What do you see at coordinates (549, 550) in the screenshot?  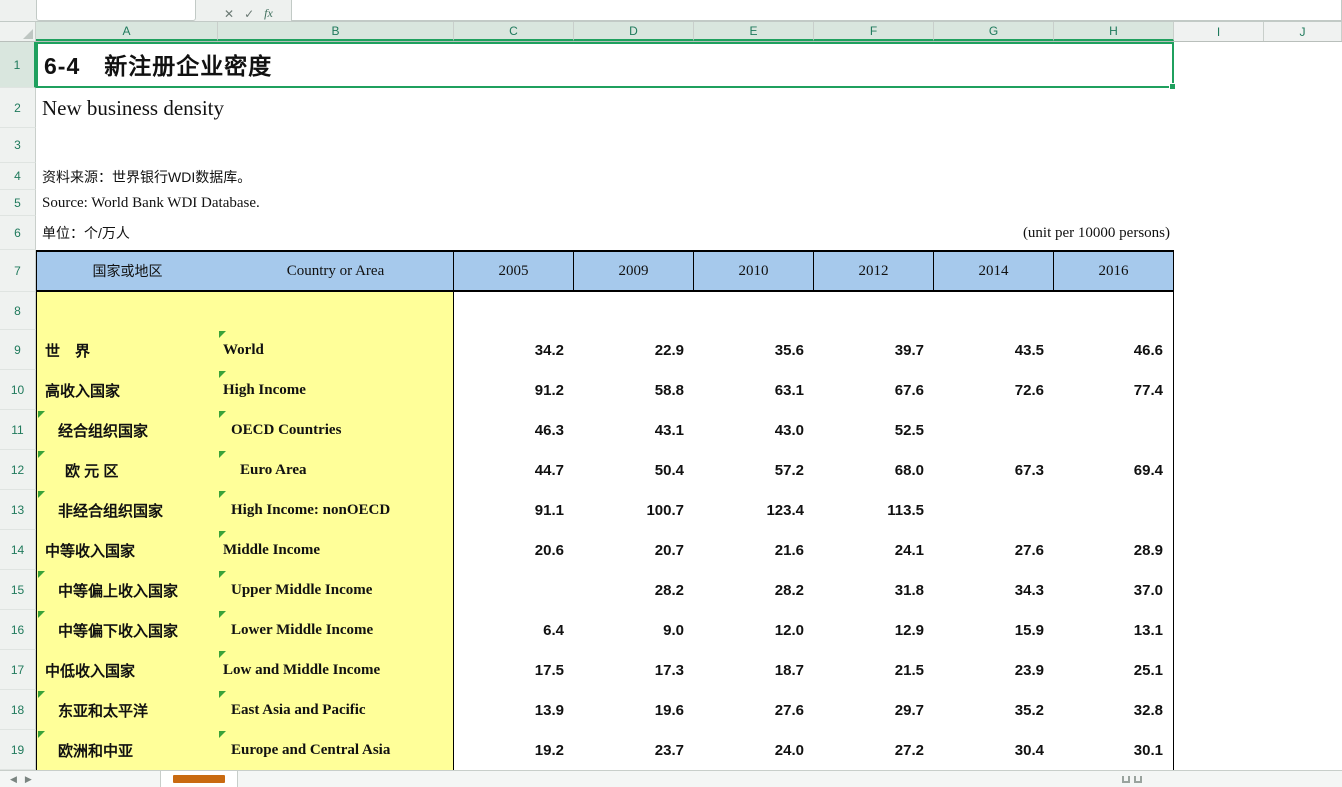 I see `cell-value-2005: 20.6` at bounding box center [549, 550].